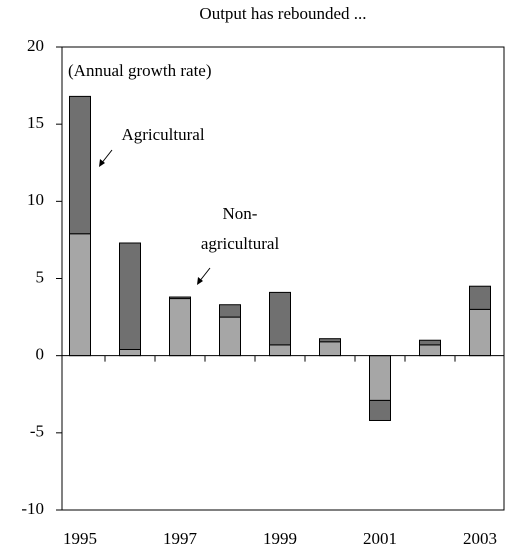 The height and width of the screenshot is (554, 506). I want to click on y-tick-label: 0, so click(40, 354).